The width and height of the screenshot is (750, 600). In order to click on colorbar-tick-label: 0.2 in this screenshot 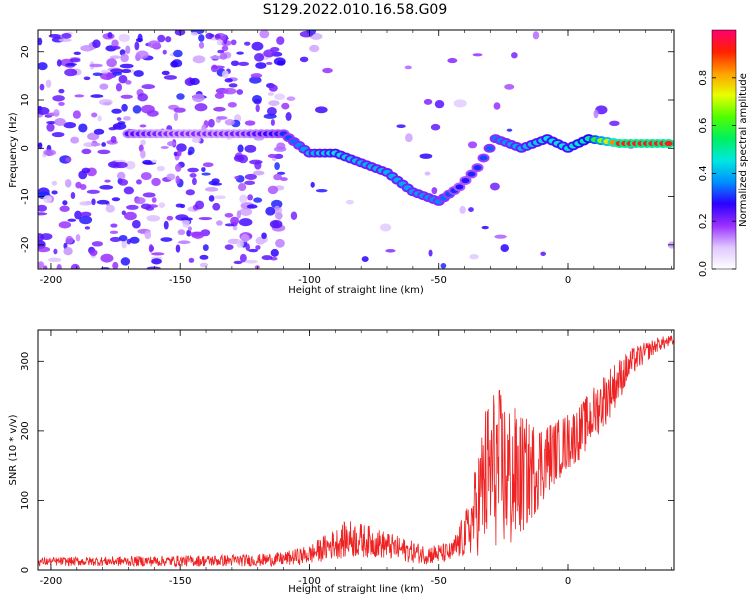, I will do `click(703, 221)`.